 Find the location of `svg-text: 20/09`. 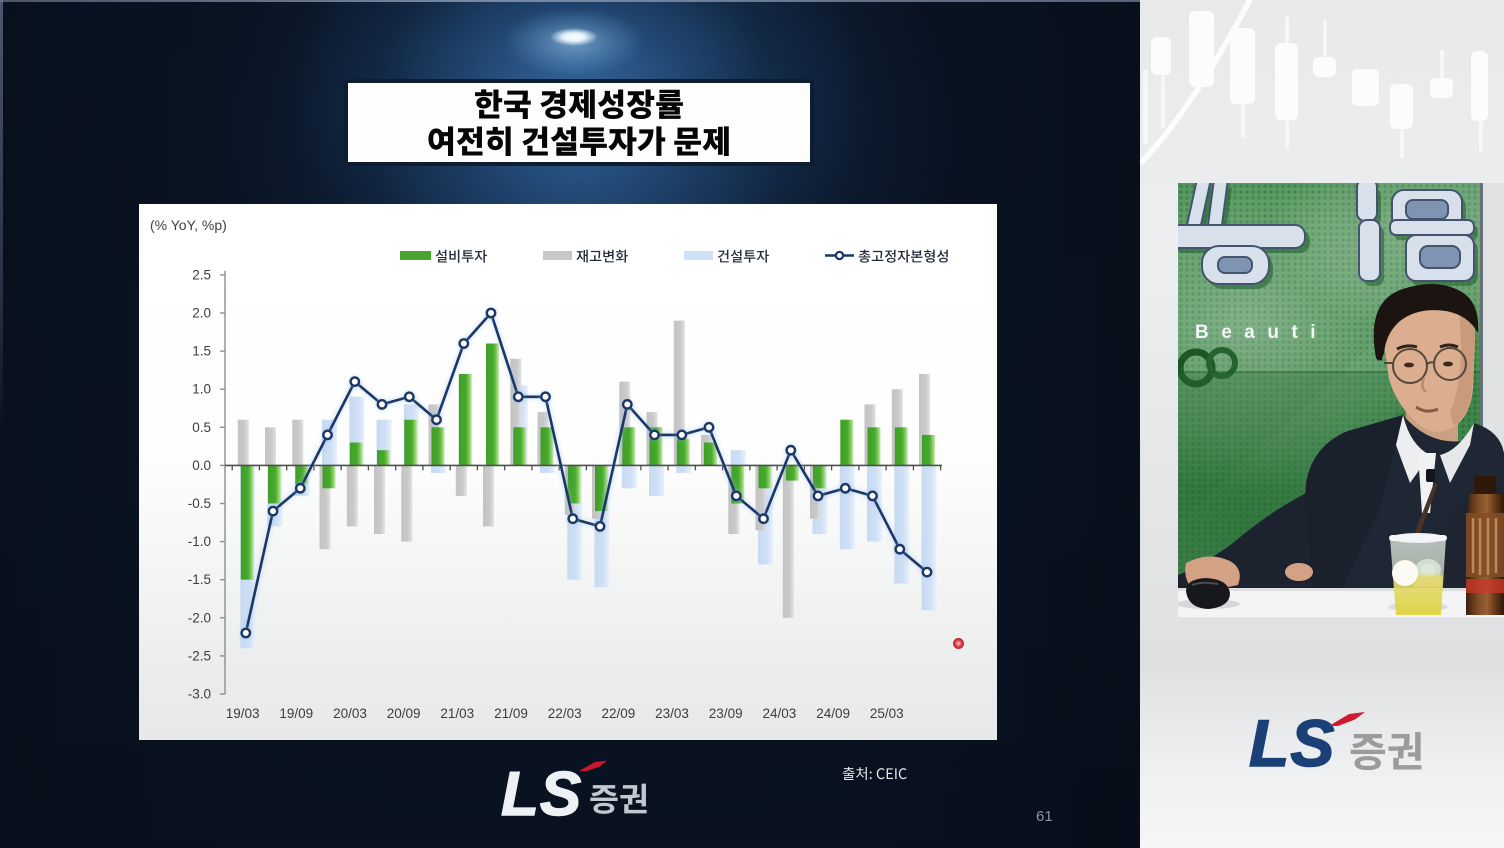

svg-text: 20/09 is located at coordinates (404, 713).